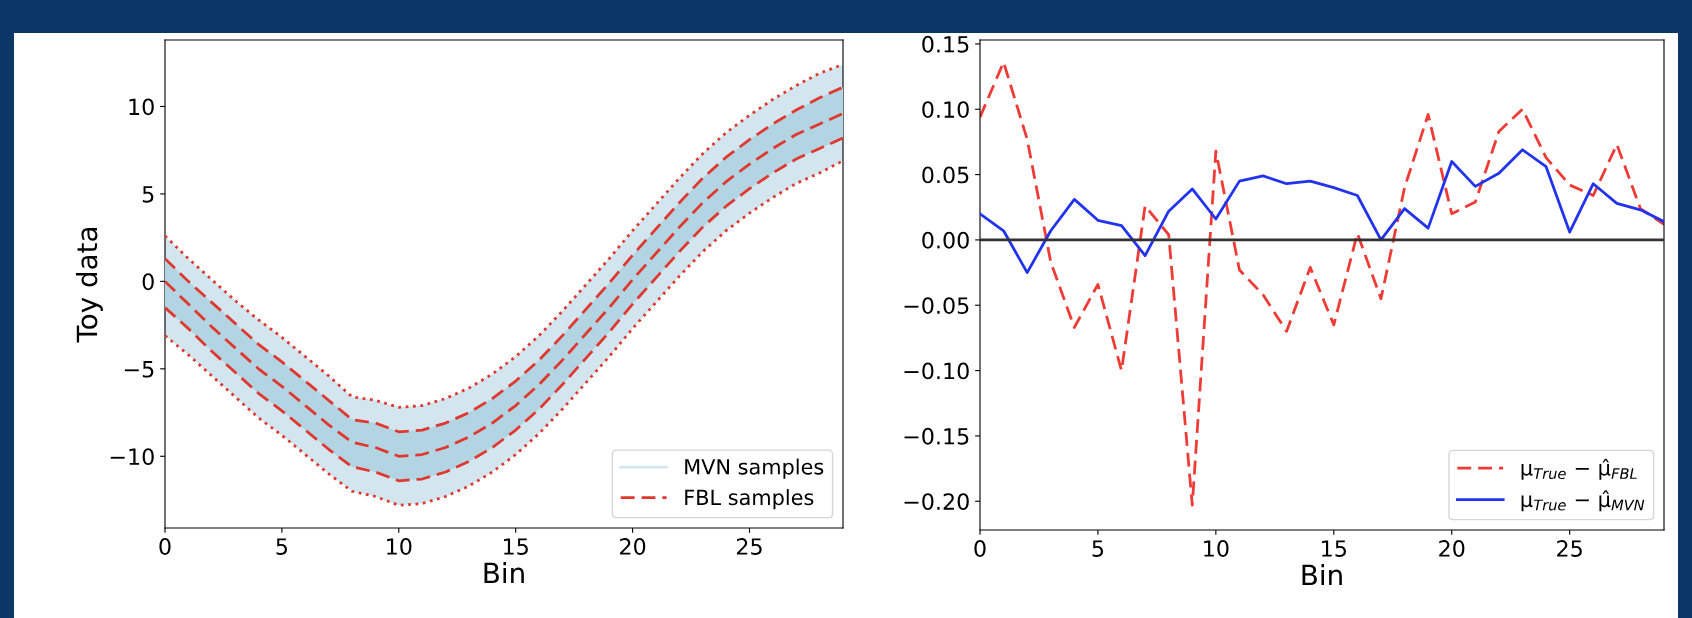 The width and height of the screenshot is (1692, 618). Describe the element at coordinates (1579, 469) in the screenshot. I see `legend-label: μ$_{True}$ − μ̂$_{FBL}$` at that location.